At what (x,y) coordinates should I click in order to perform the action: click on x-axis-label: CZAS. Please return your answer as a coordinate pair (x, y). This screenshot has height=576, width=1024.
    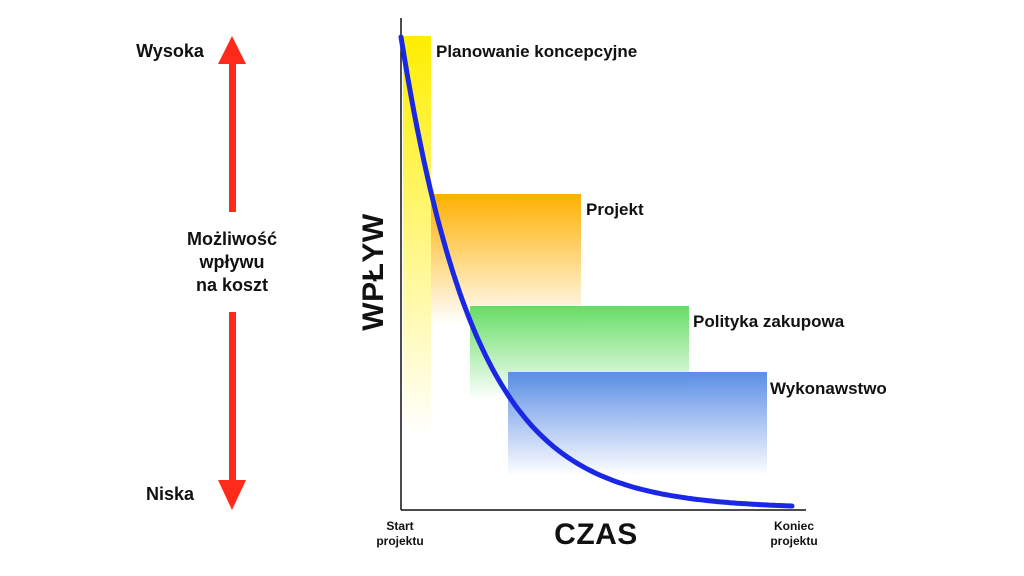
    Looking at the image, I should click on (596, 534).